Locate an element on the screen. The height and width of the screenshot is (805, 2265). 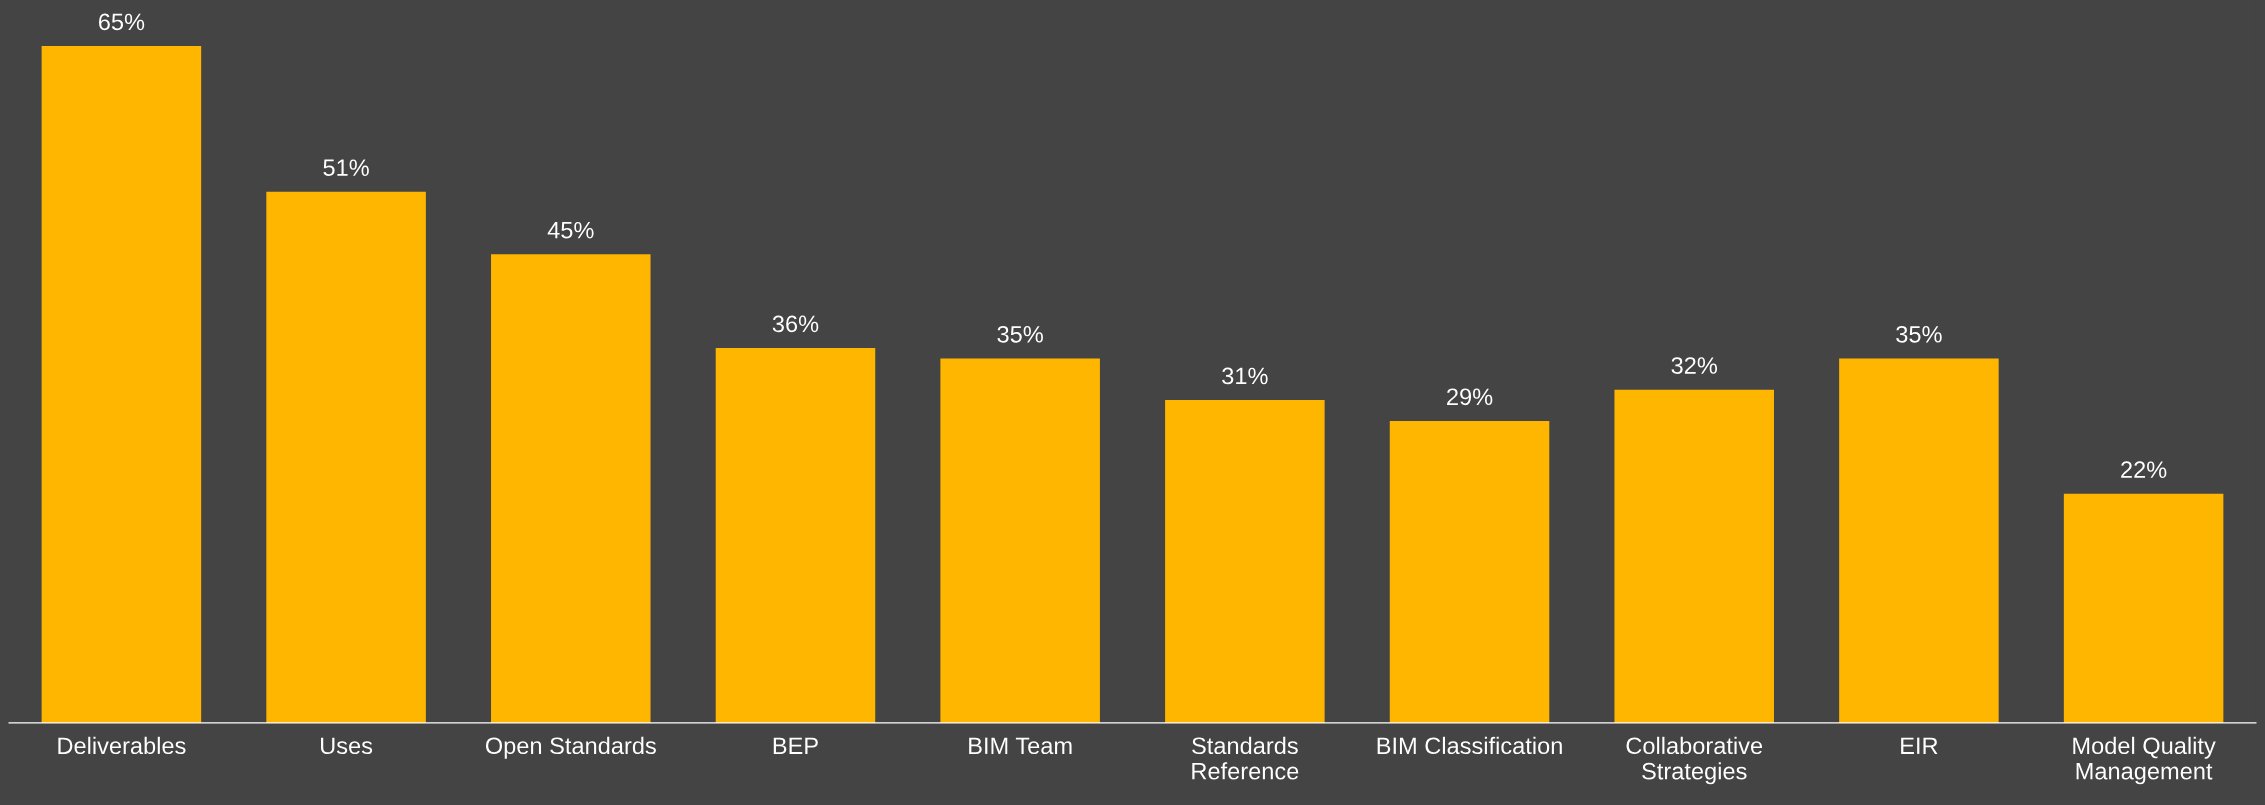
data-label: 65% is located at coordinates (121, 22).